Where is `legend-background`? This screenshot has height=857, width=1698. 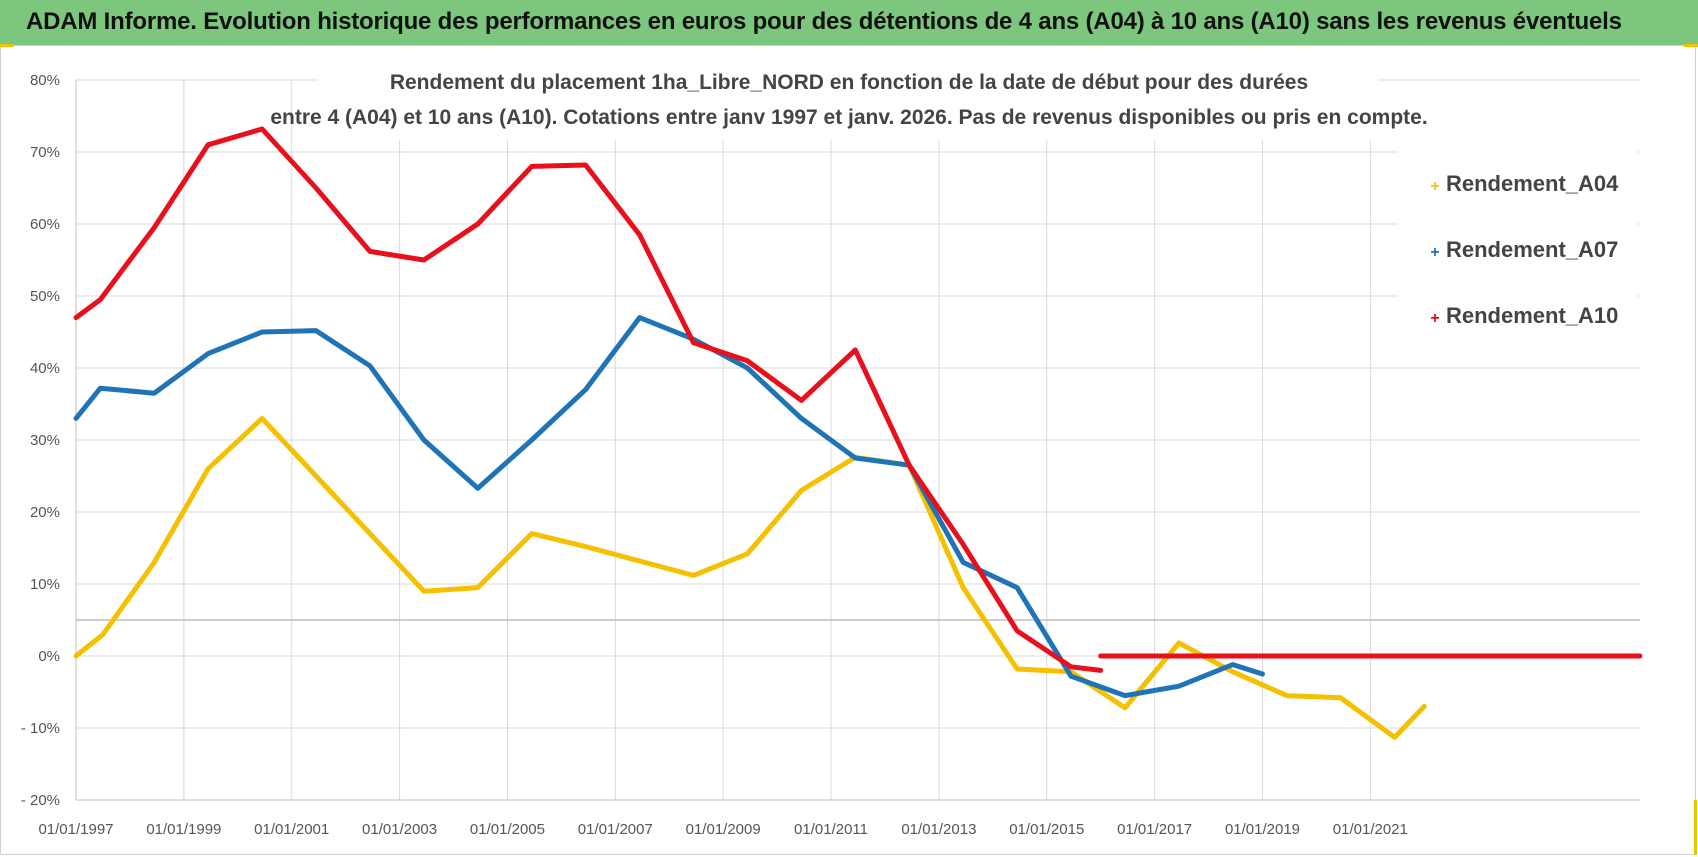 legend-background is located at coordinates (1518, 250).